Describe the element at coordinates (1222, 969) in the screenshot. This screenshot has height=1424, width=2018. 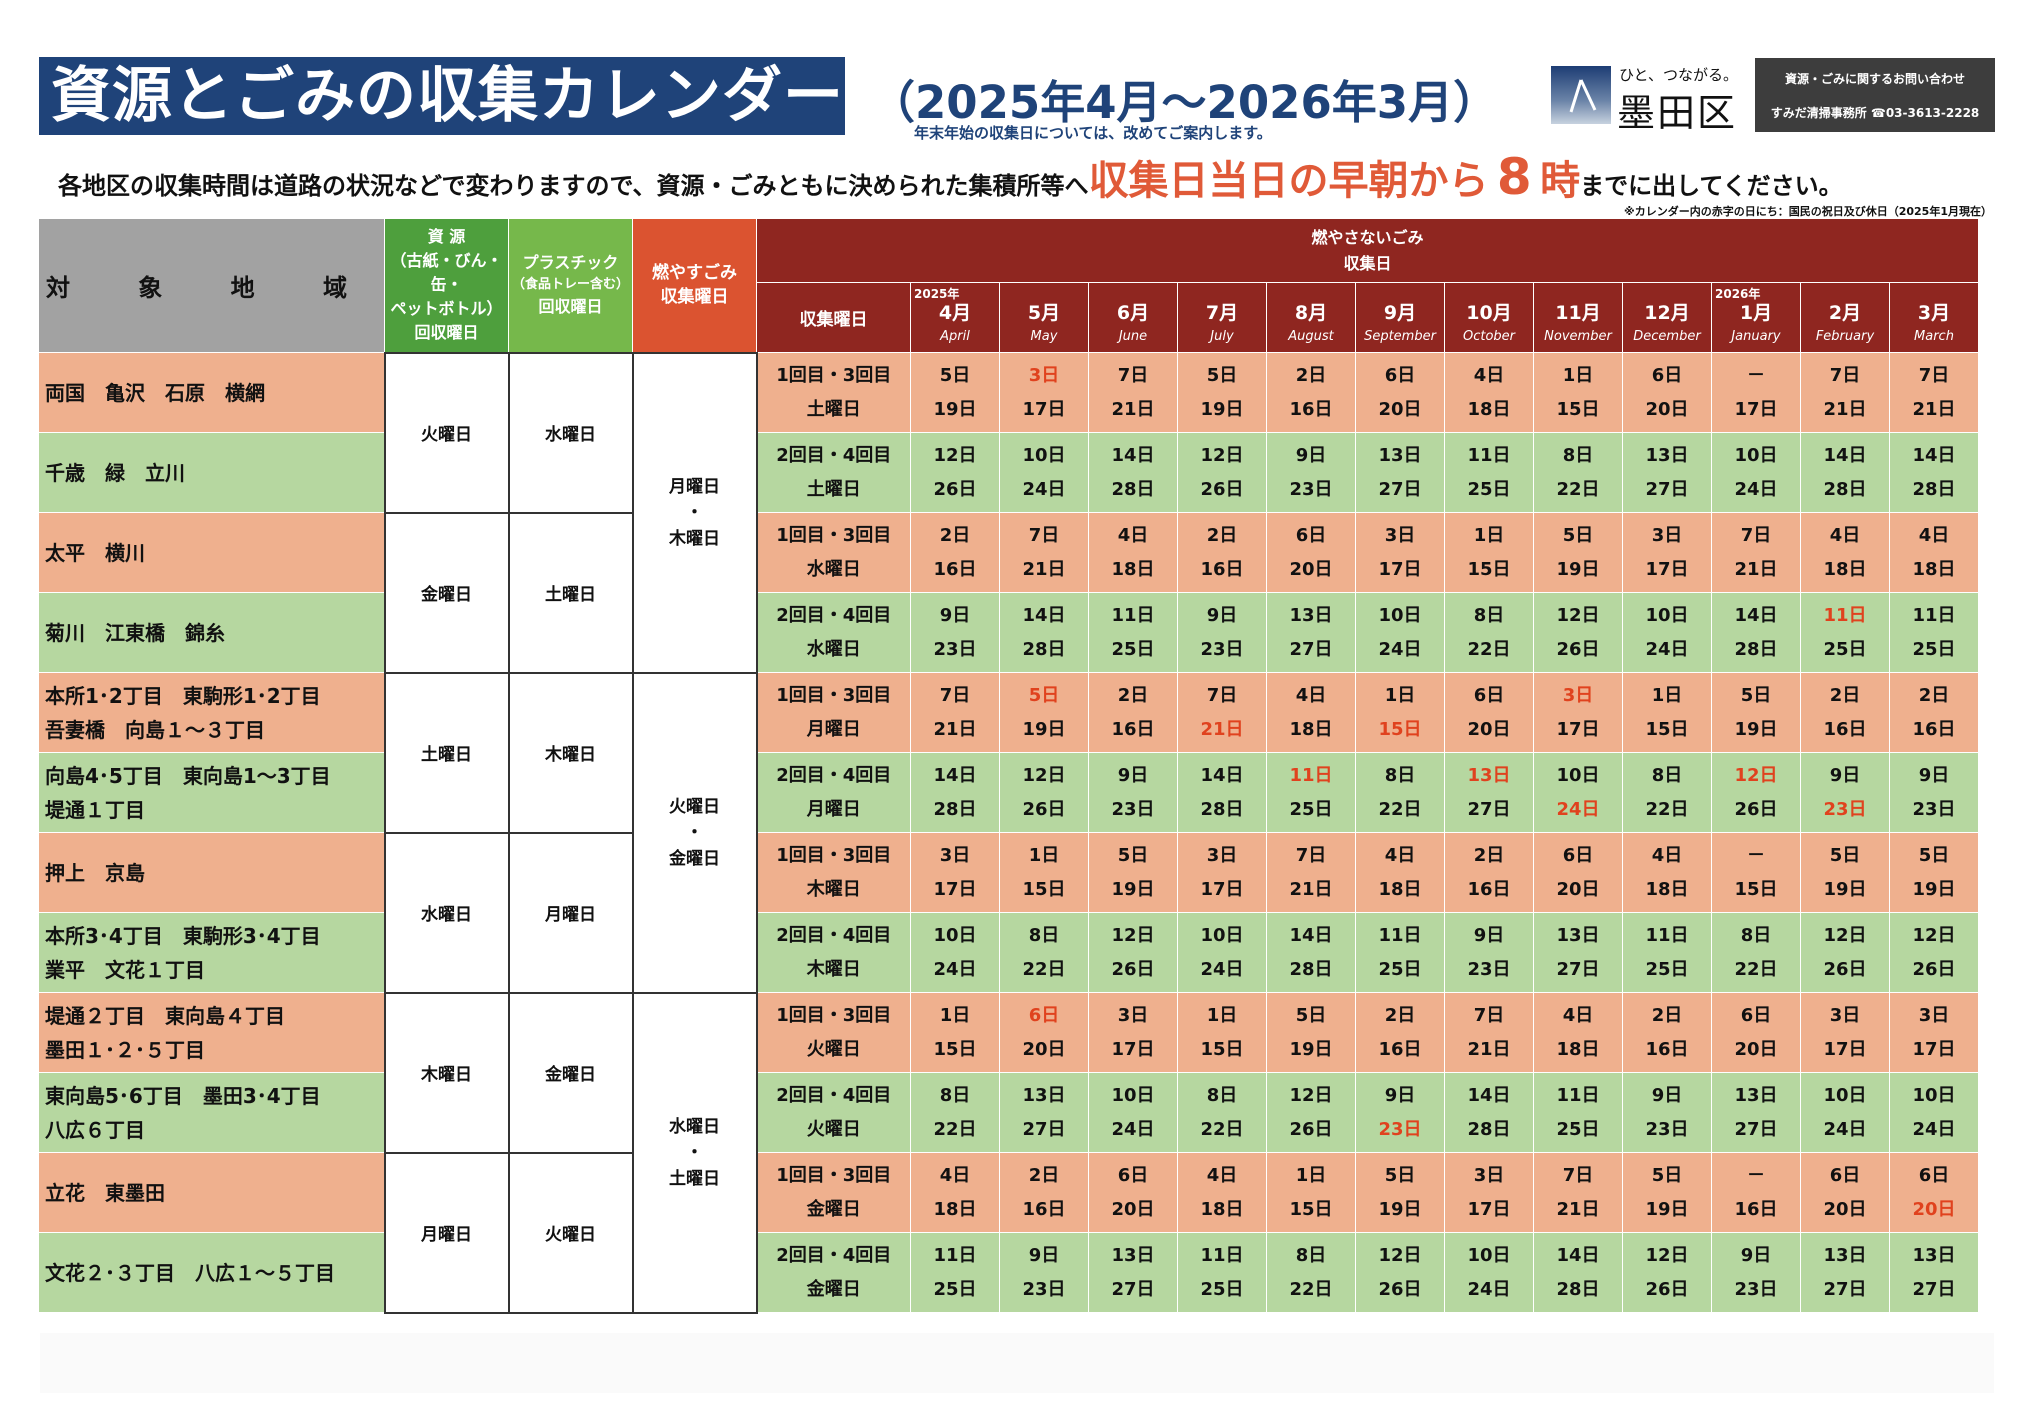
I see `date-second: 24日` at that location.